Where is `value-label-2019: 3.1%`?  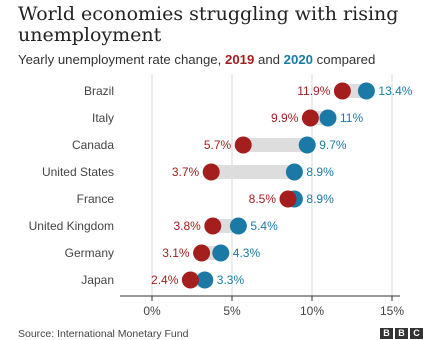 value-label-2019: 3.1% is located at coordinates (176, 253).